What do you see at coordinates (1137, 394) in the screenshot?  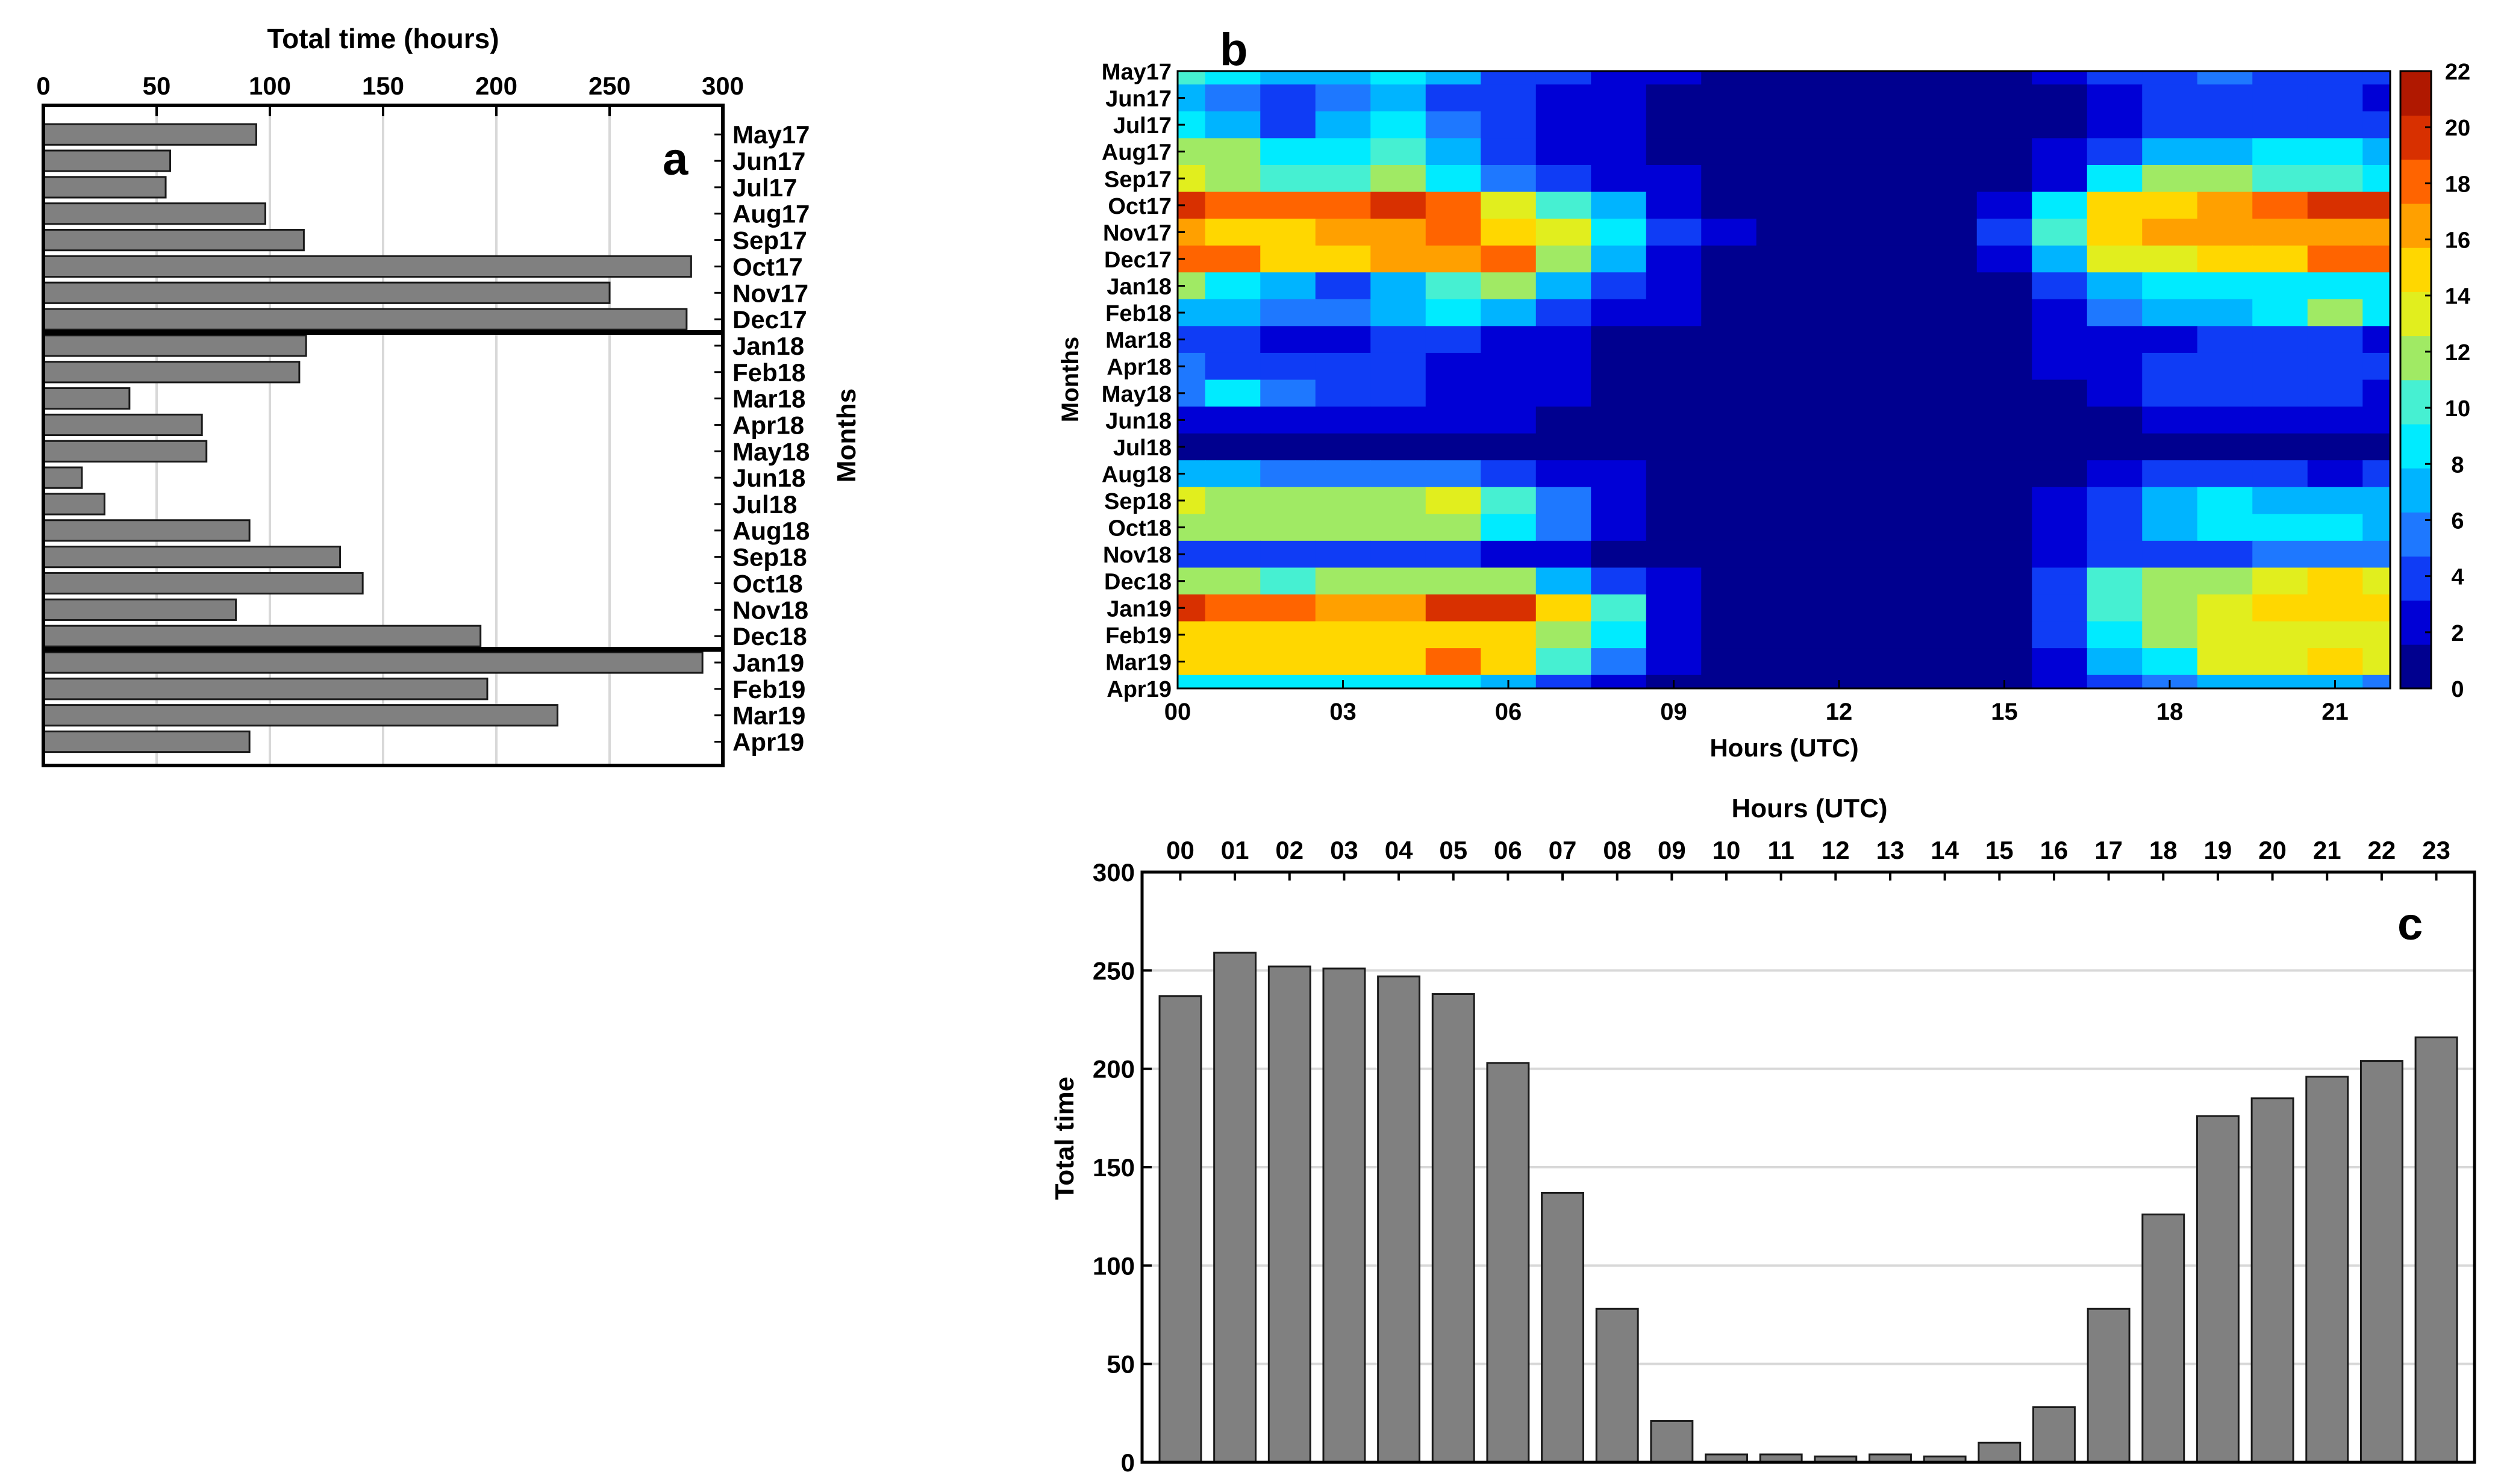 I see `panel-b-y-tick-label: May18` at bounding box center [1137, 394].